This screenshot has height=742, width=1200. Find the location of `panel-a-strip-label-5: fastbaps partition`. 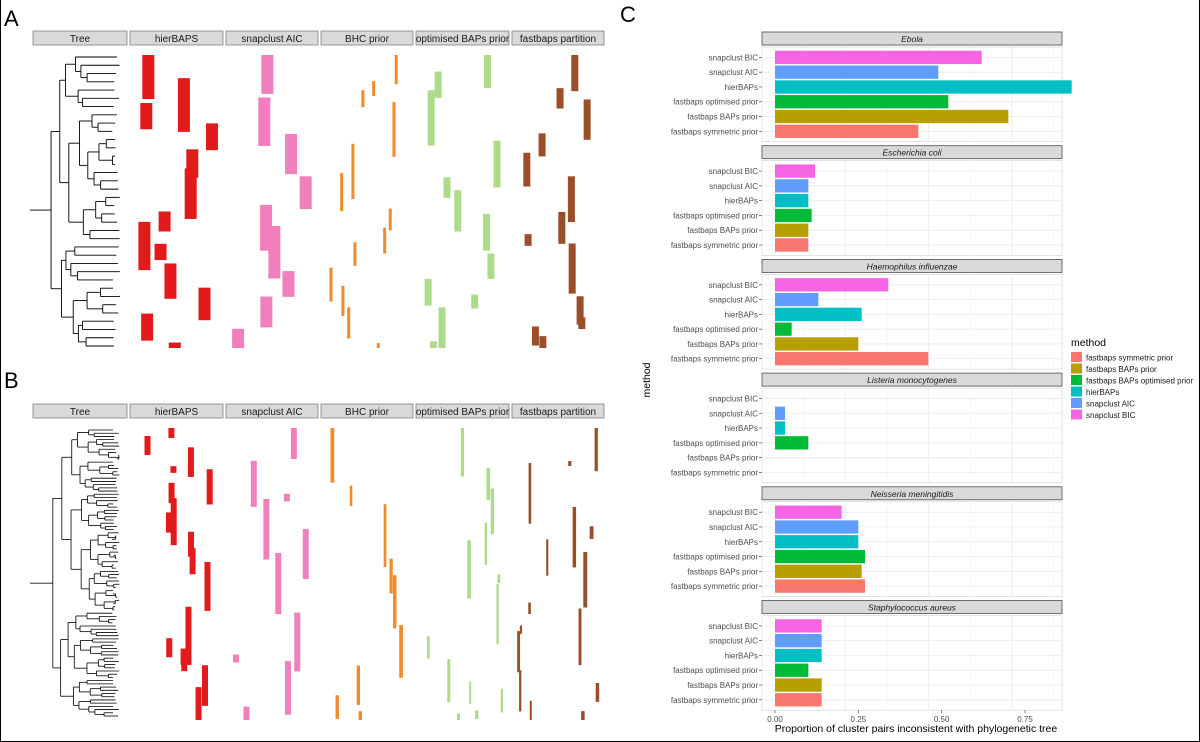

panel-a-strip-label-5: fastbaps partition is located at coordinates (558, 39).